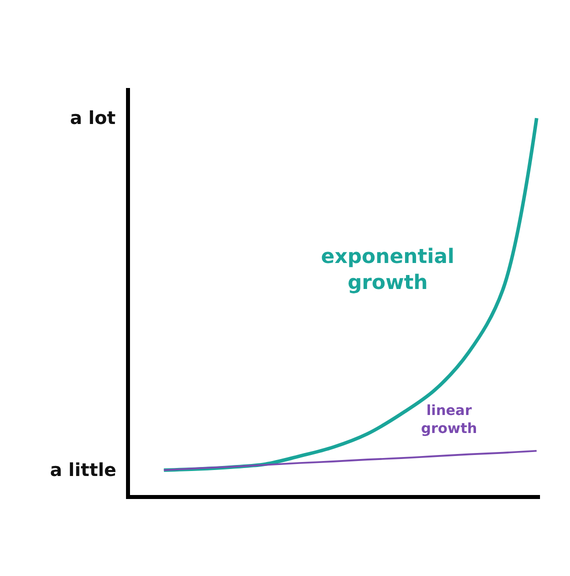  I want to click on text: a little, so click(83, 470).